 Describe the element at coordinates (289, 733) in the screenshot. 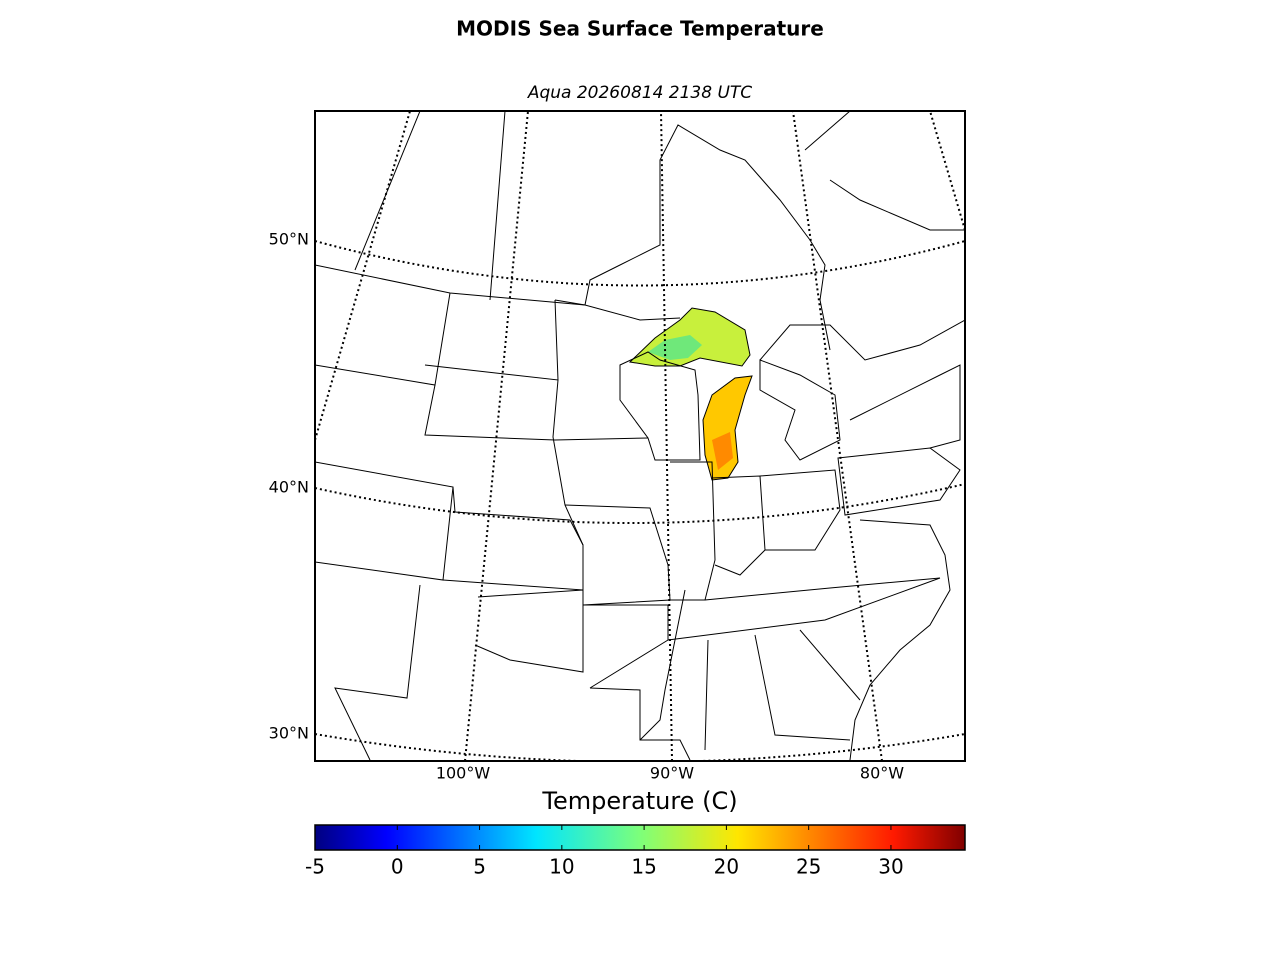

I see `lat-label: 30°N` at that location.